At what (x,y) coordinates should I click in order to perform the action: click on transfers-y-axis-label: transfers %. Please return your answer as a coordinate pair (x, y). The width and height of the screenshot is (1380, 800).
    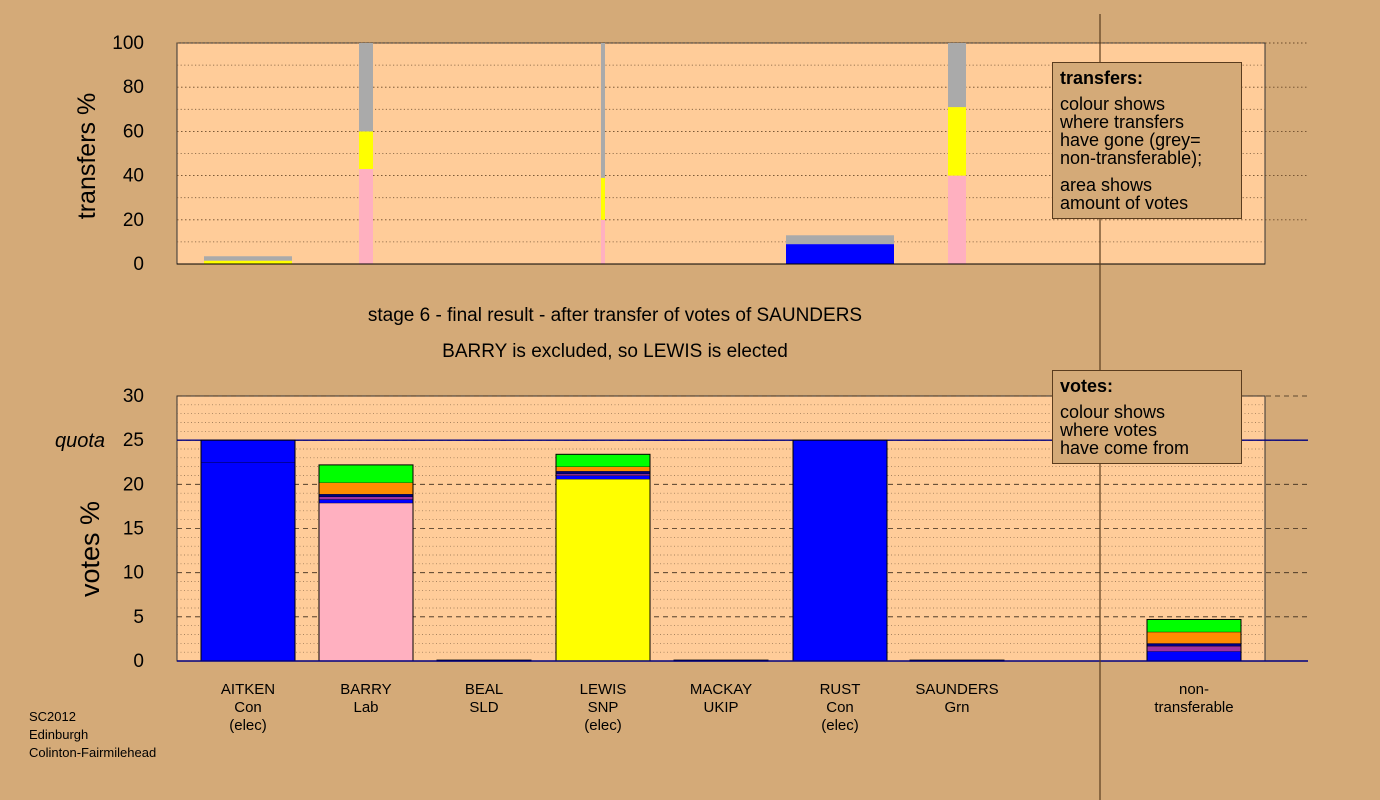
    Looking at the image, I should click on (87, 156).